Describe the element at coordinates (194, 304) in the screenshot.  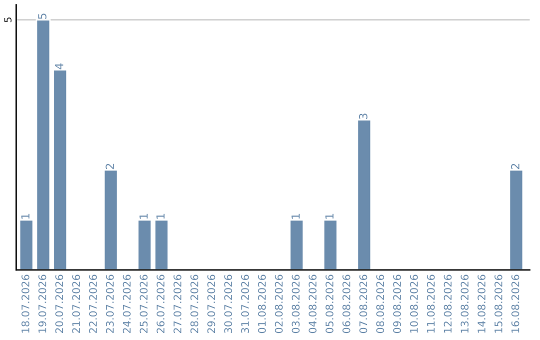
I see `x-tick-label: 28.07.2026` at that location.